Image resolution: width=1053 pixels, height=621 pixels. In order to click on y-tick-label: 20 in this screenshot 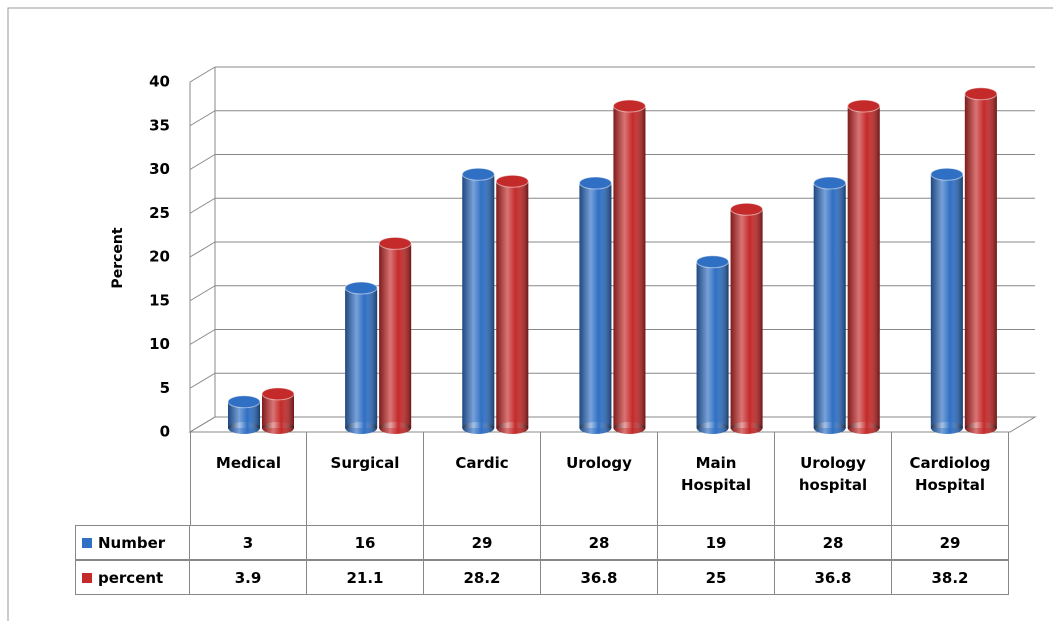, I will do `click(159, 257)`.